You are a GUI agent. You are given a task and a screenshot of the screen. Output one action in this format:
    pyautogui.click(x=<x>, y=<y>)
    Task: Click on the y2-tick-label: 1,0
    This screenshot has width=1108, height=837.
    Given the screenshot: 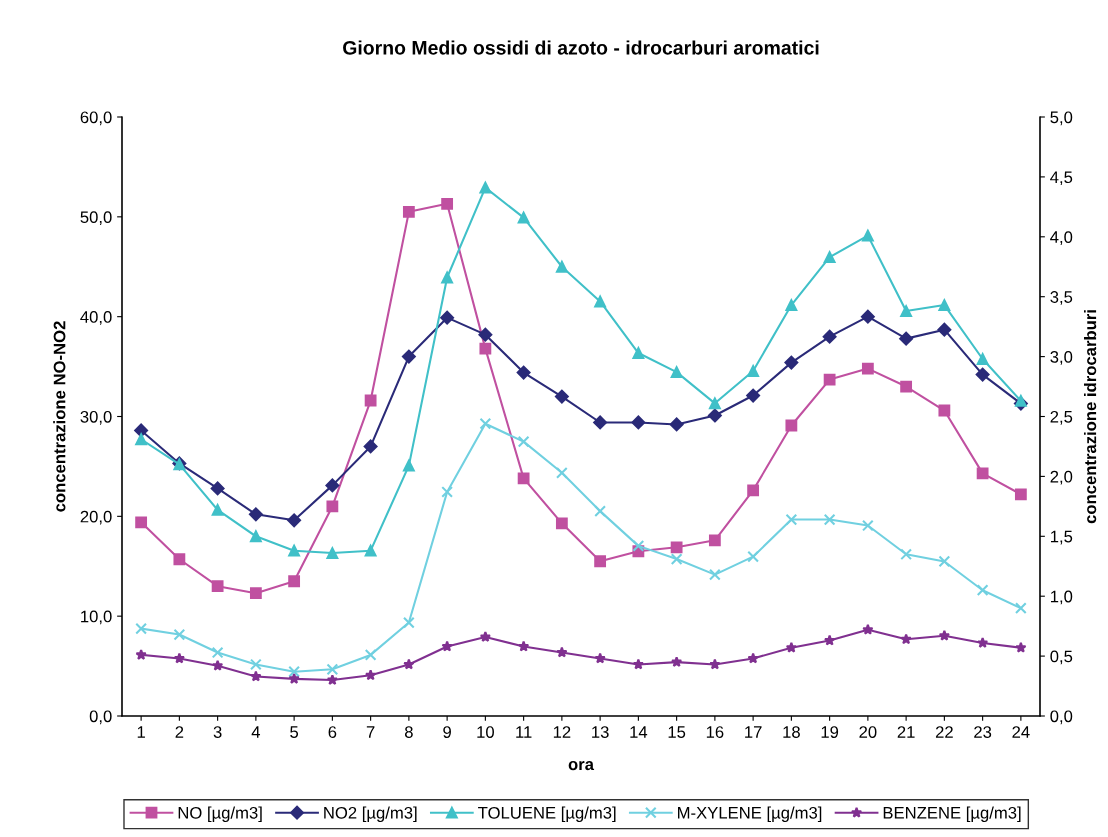 What is the action you would take?
    pyautogui.click(x=1061, y=597)
    